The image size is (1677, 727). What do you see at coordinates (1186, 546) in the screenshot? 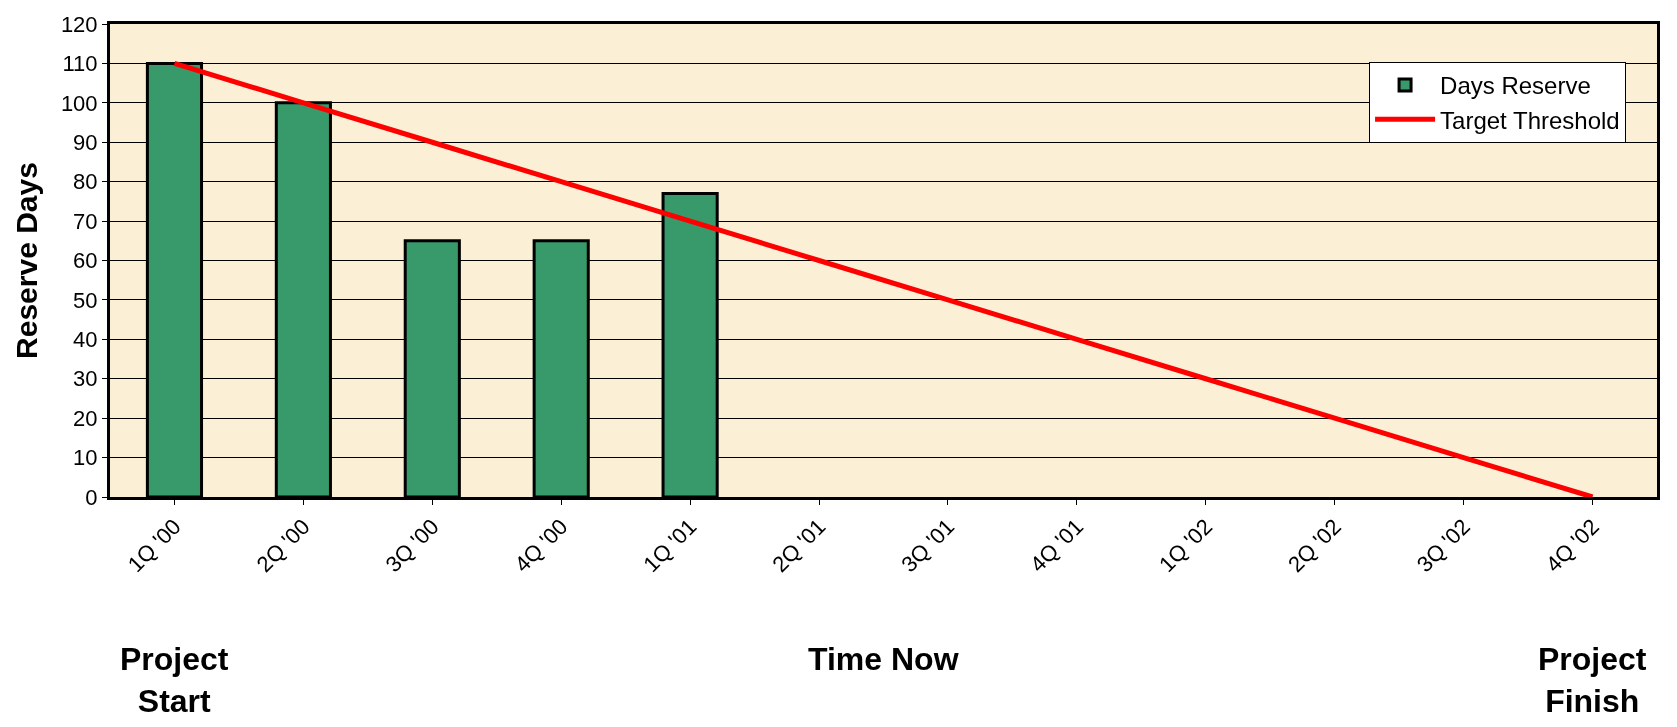
I see `x-tick-label: 1Q '02` at bounding box center [1186, 546].